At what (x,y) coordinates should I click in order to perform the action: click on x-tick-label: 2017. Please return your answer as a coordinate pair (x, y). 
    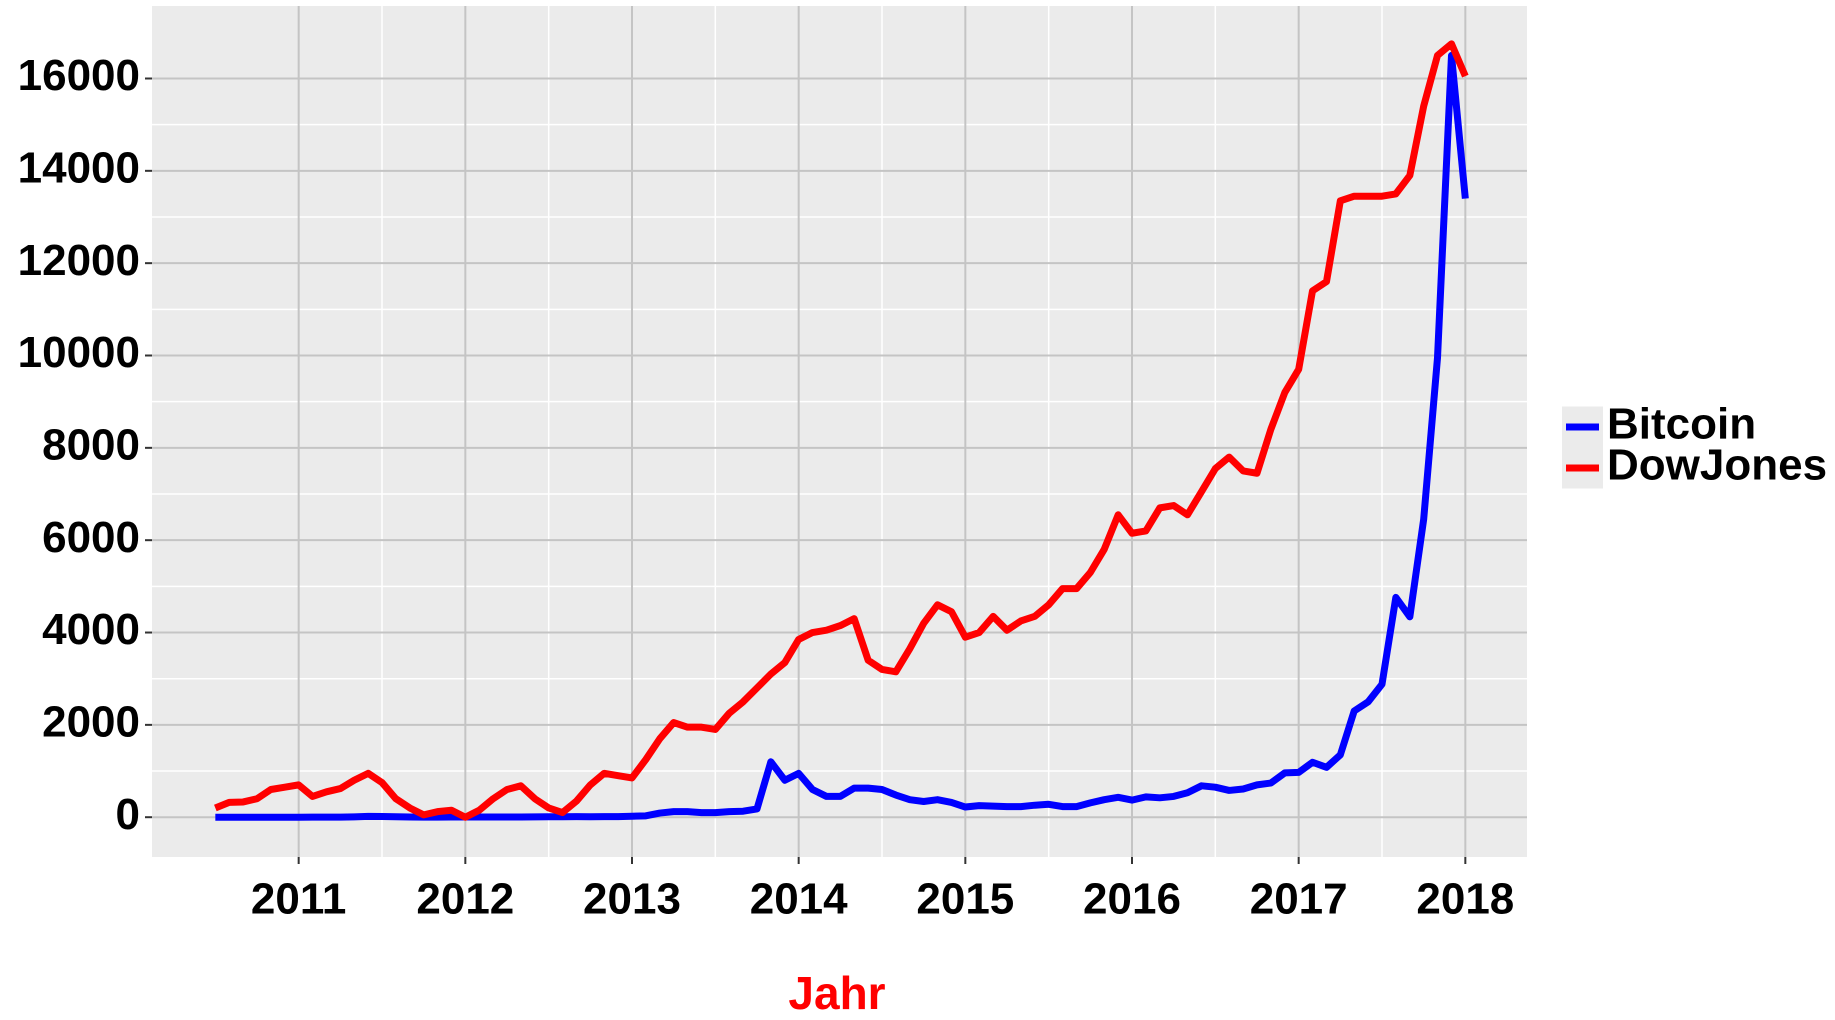
    Looking at the image, I should click on (1299, 899).